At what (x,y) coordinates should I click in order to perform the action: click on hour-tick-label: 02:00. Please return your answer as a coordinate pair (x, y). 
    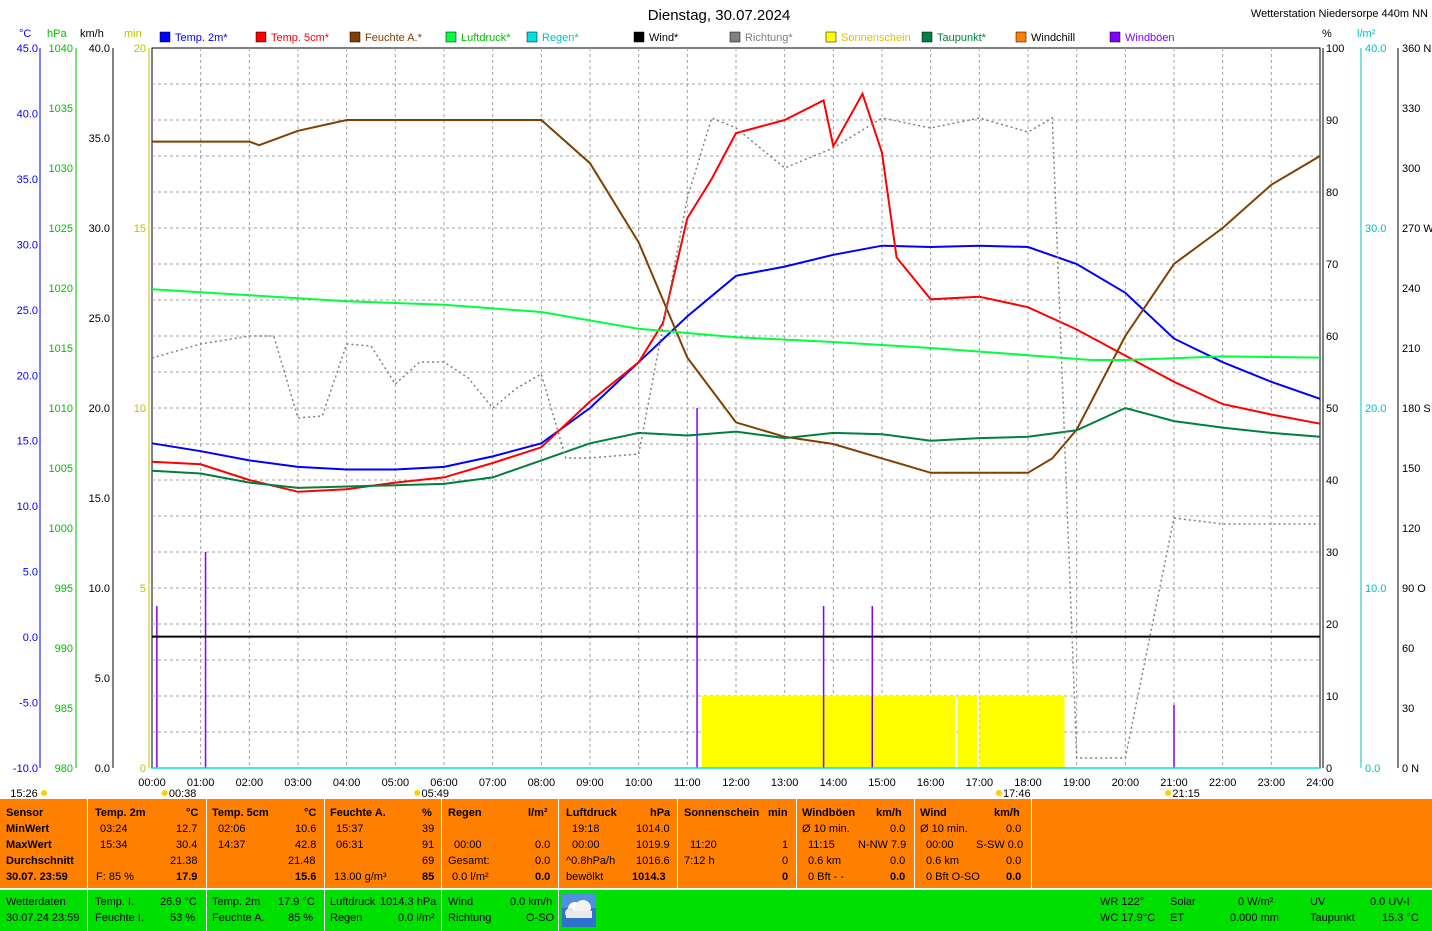
    Looking at the image, I should click on (250, 783).